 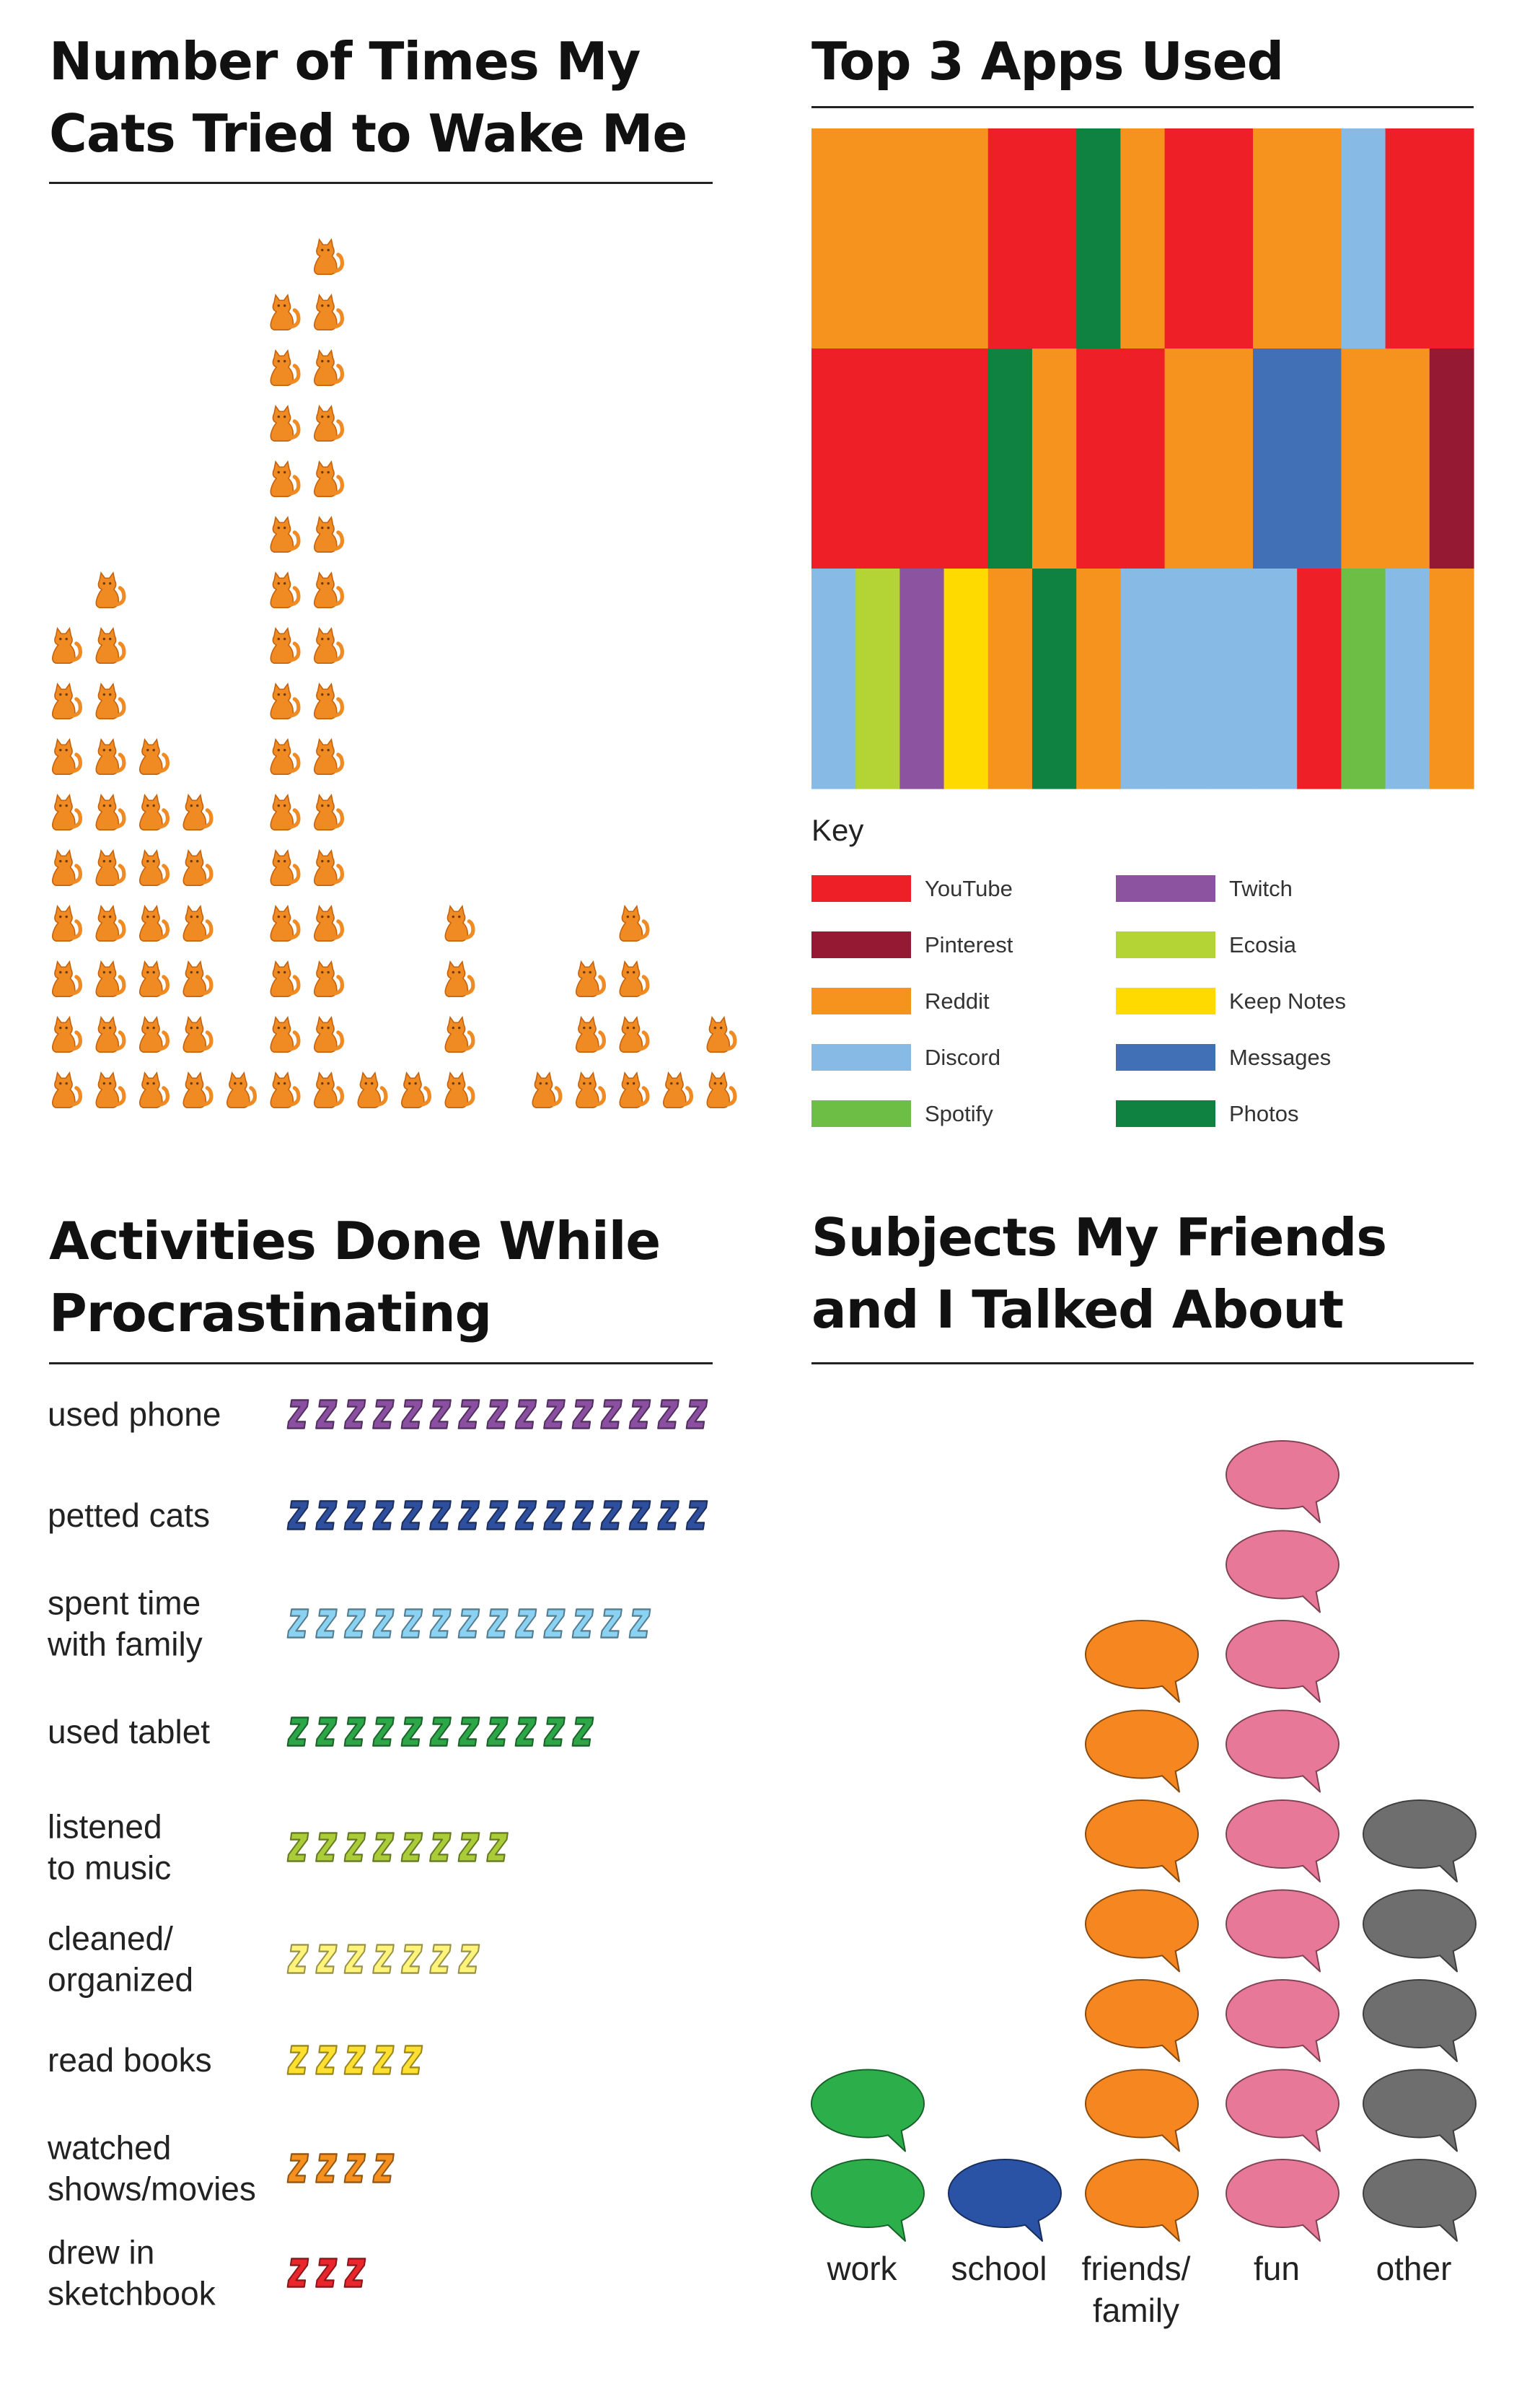 I want to click on activity-row: read books, so click(x=236, y=2060).